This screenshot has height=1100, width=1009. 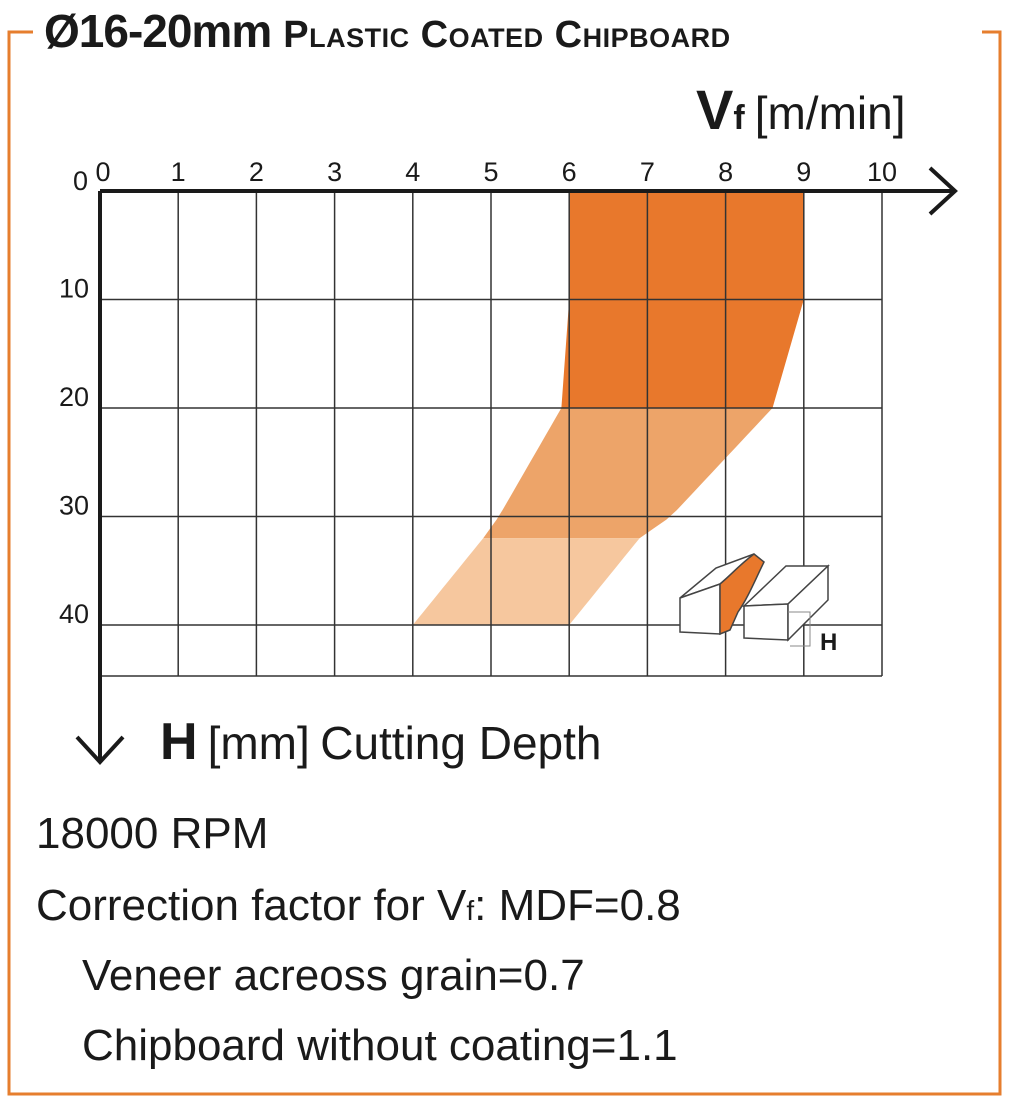 What do you see at coordinates (178, 172) in the screenshot?
I see `x-tick-label: 1` at bounding box center [178, 172].